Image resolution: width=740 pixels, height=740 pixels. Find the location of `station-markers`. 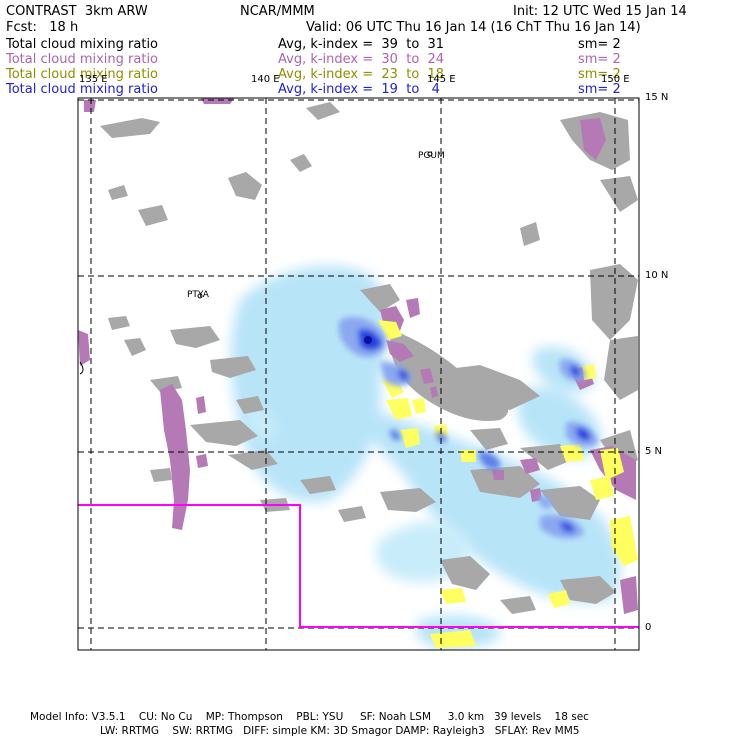

station-markers is located at coordinates (256, 263).